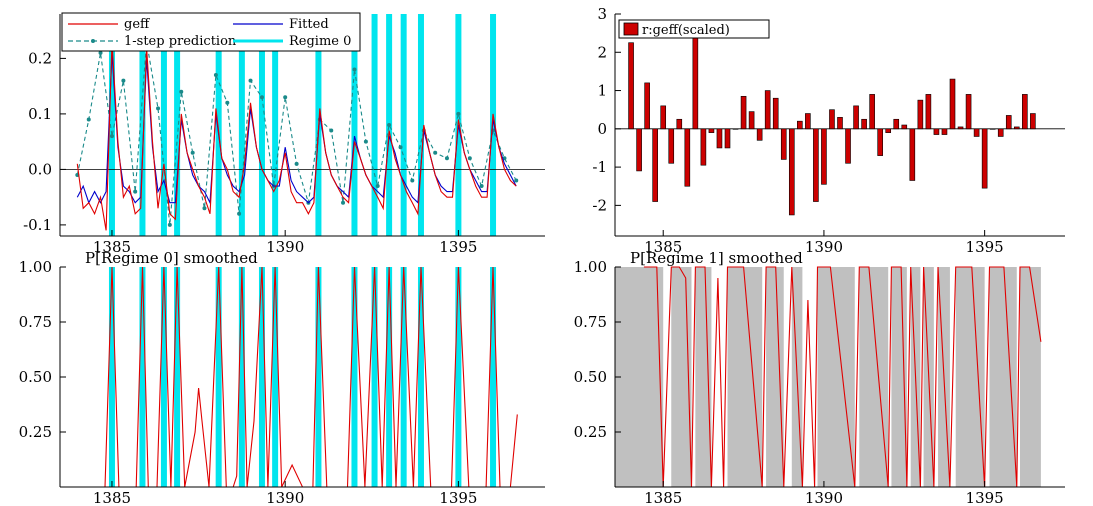  What do you see at coordinates (590, 322) in the screenshot?
I see `y-tick-label: 0.75` at bounding box center [590, 322].